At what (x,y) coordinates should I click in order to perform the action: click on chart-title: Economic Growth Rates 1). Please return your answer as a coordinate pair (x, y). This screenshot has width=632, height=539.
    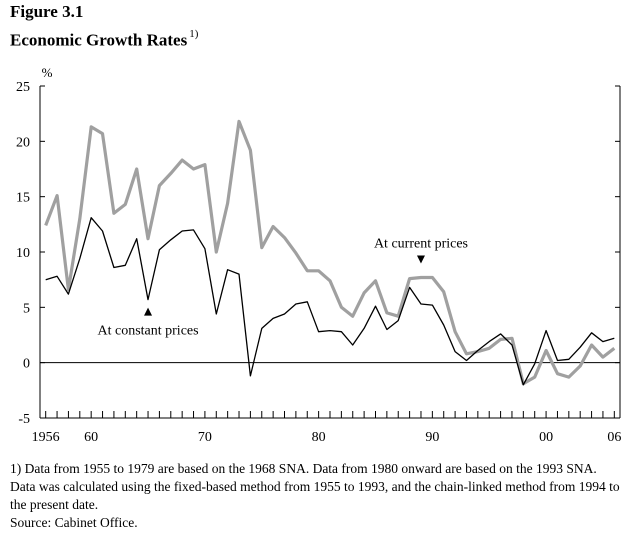
    Looking at the image, I should click on (104, 39).